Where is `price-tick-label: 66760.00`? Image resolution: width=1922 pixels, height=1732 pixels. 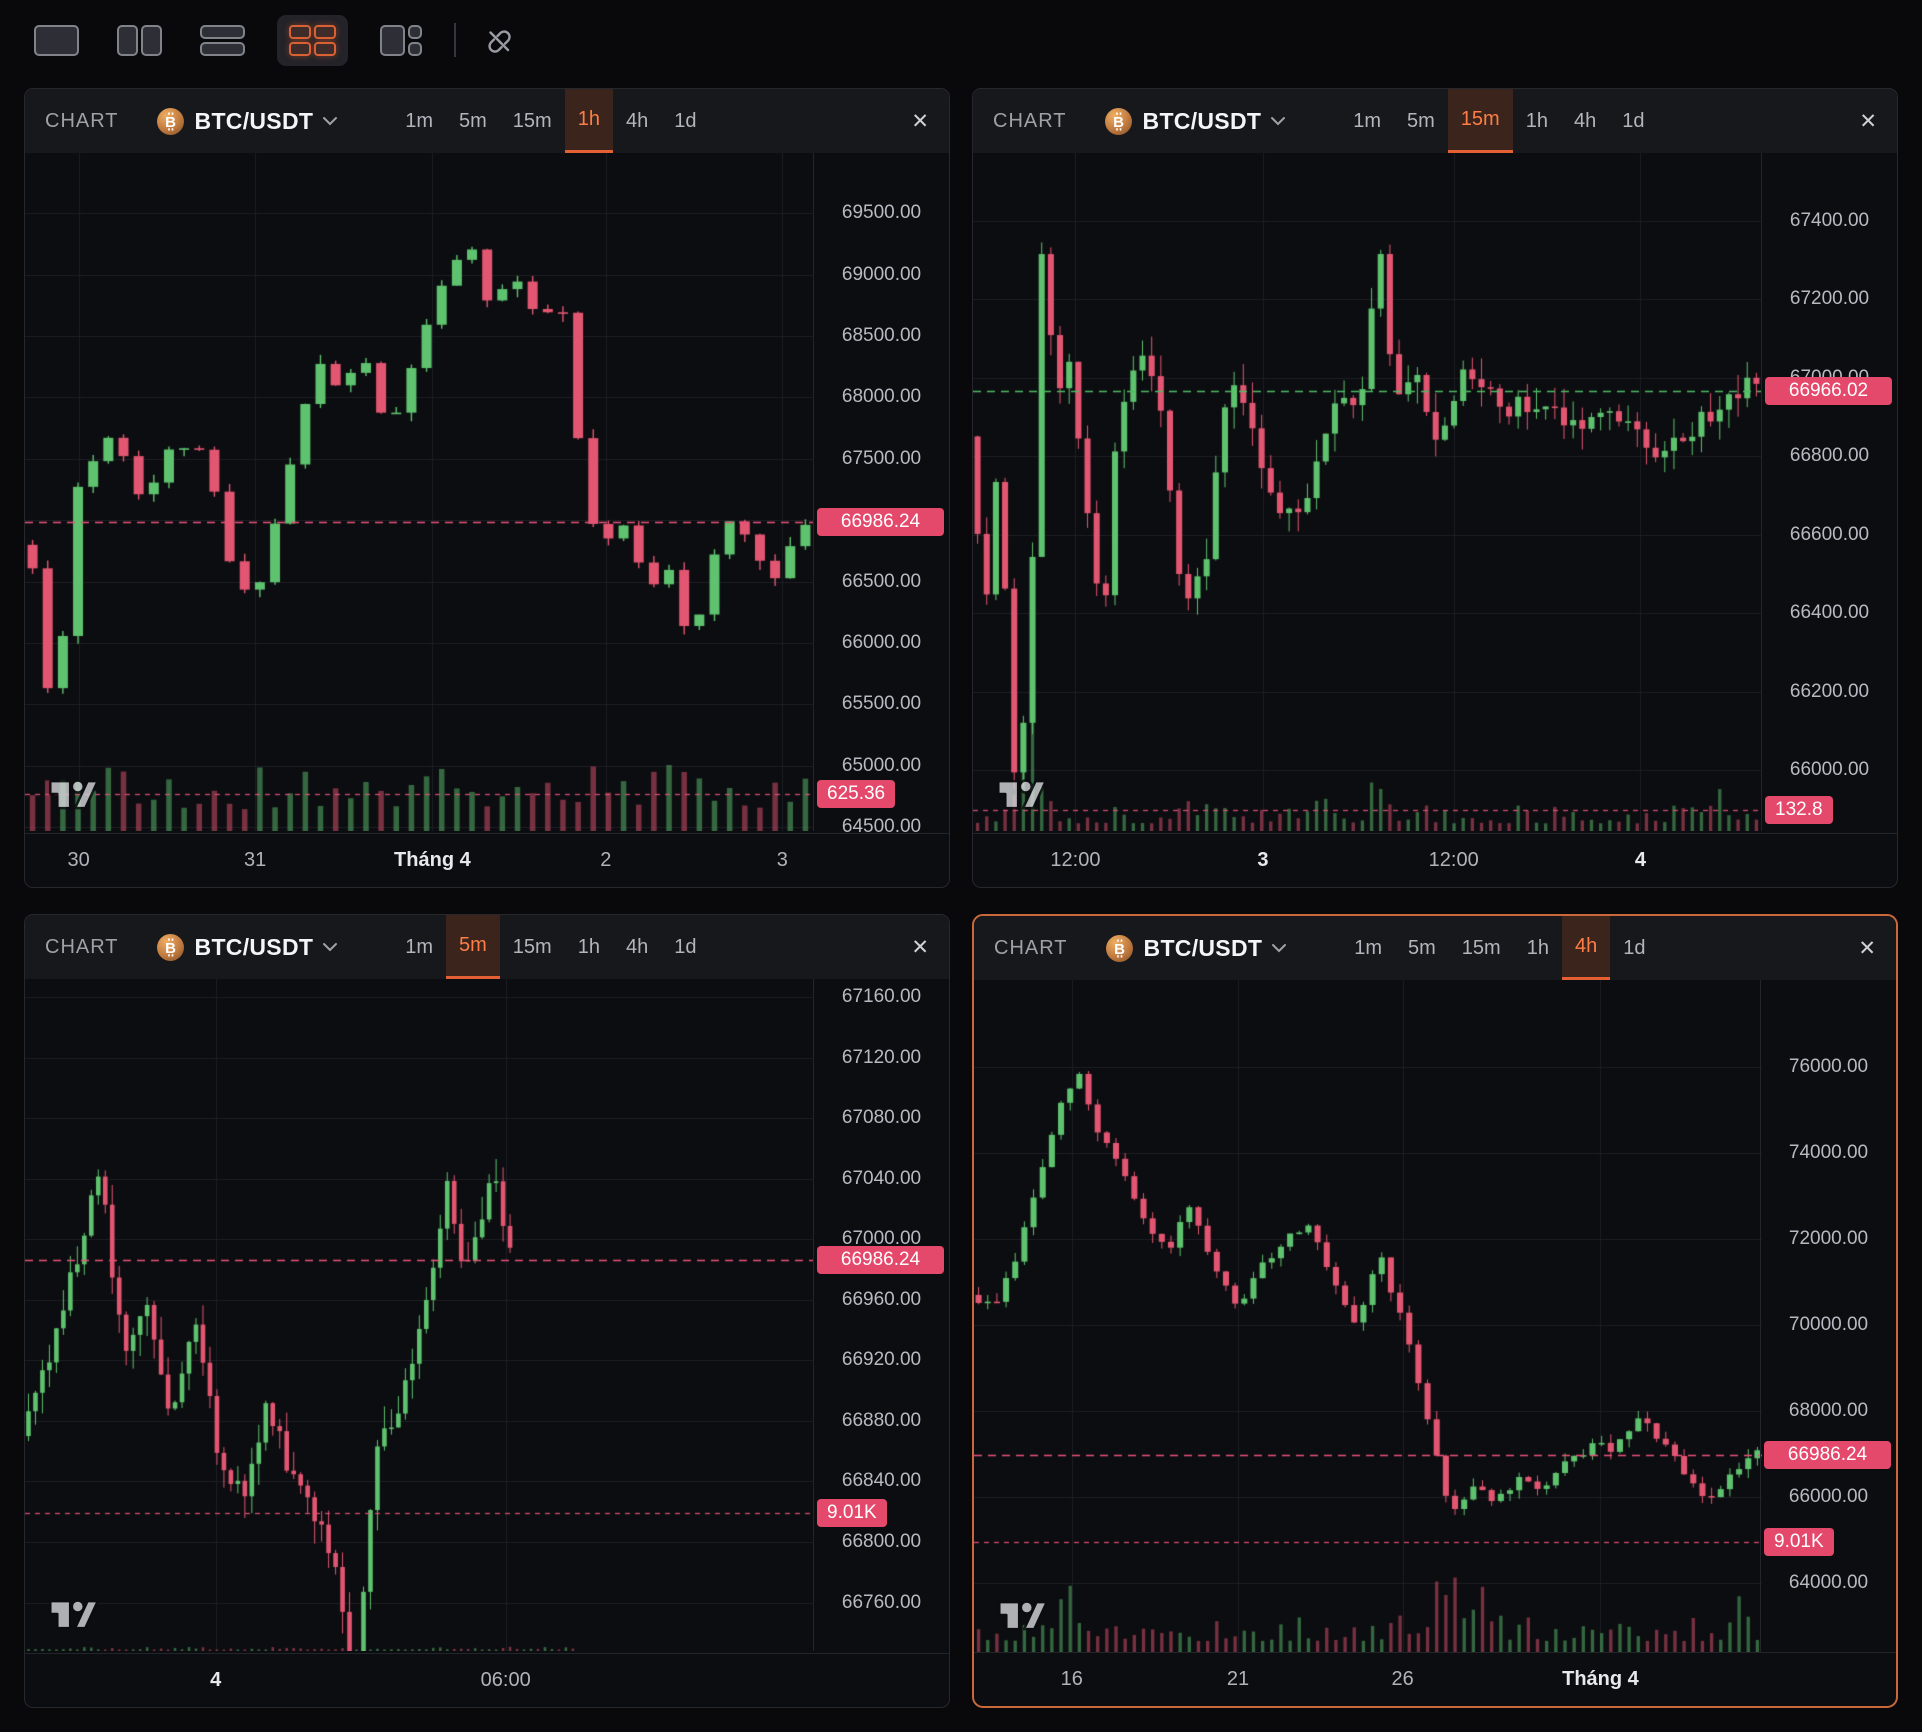
price-tick-label: 66760.00 is located at coordinates (881, 1602).